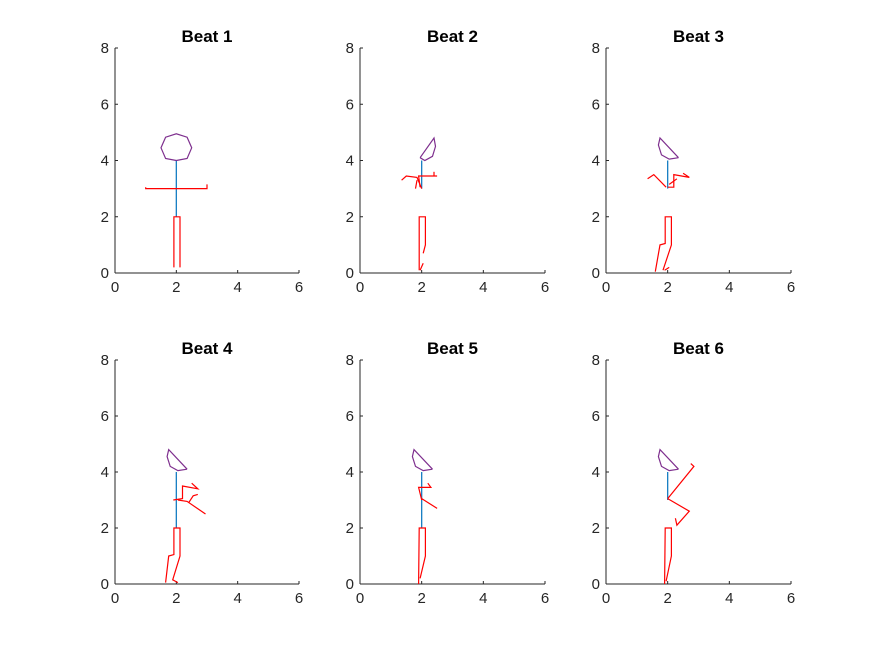 The image size is (875, 656). Describe the element at coordinates (694, 161) in the screenshot. I see `subplot-3: Beat 3 0 2 4 6 0 2 4 6 8` at that location.